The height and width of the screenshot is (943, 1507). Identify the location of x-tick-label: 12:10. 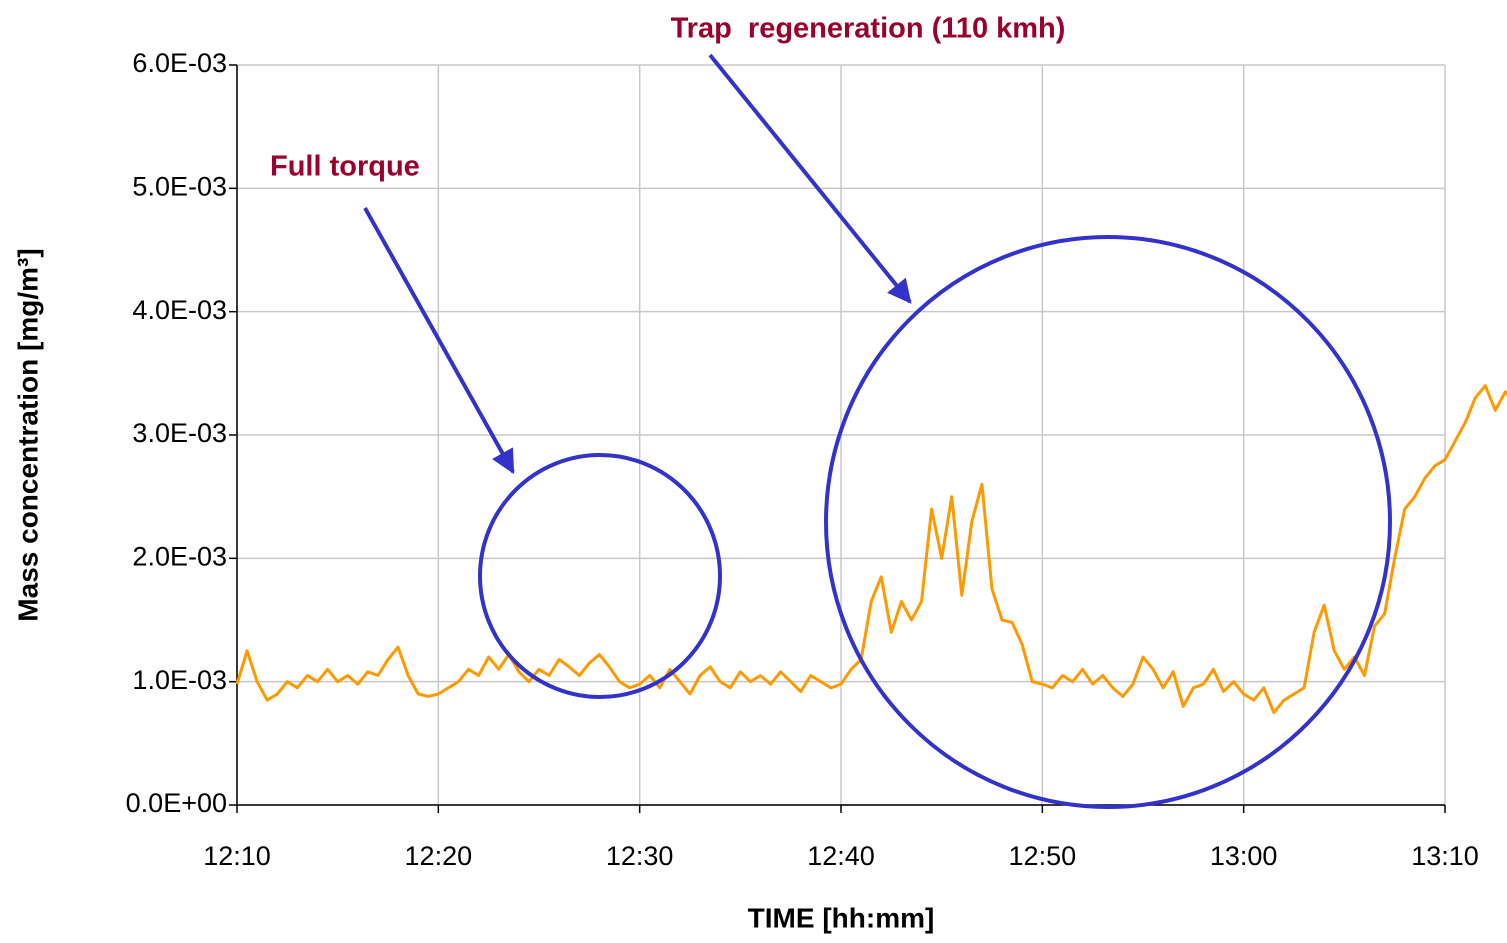
(237, 856).